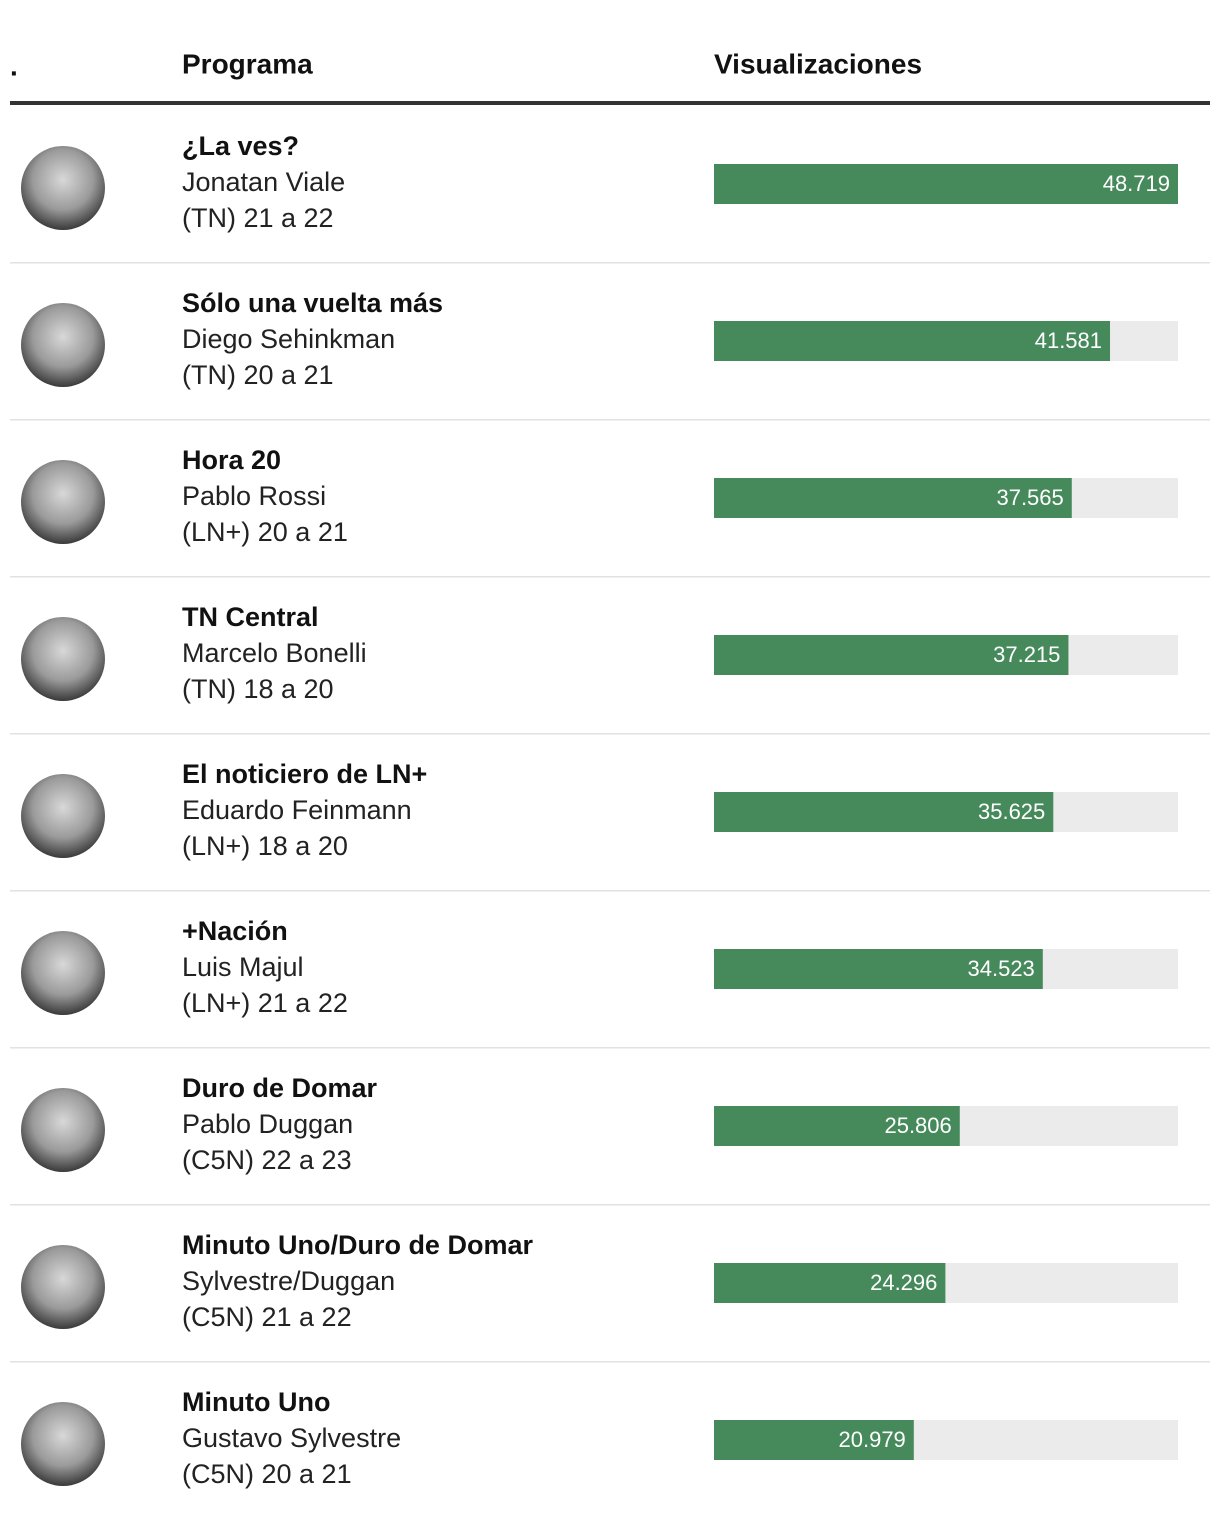 This screenshot has height=1528, width=1220. What do you see at coordinates (267, 1317) in the screenshot?
I see `schedule: (C5N) 21 a 22` at bounding box center [267, 1317].